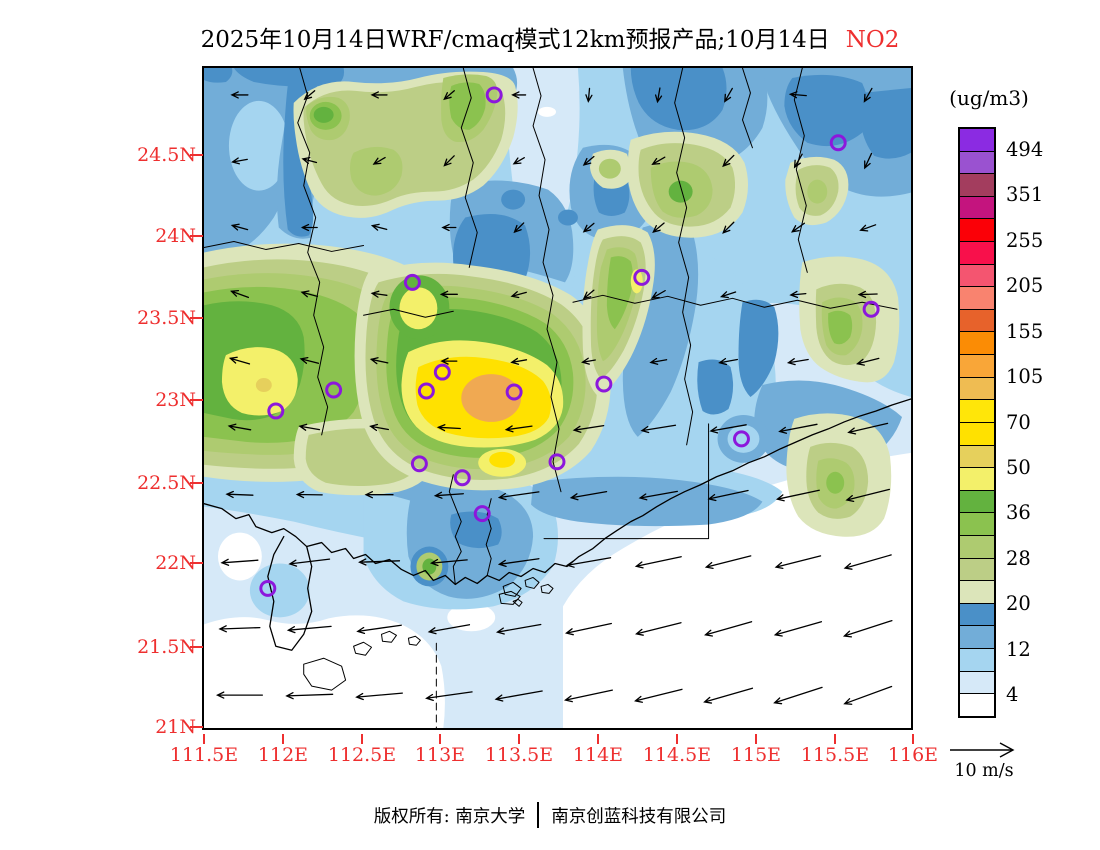  I want to click on colorbar-tick-label: 12, so click(1018, 649).